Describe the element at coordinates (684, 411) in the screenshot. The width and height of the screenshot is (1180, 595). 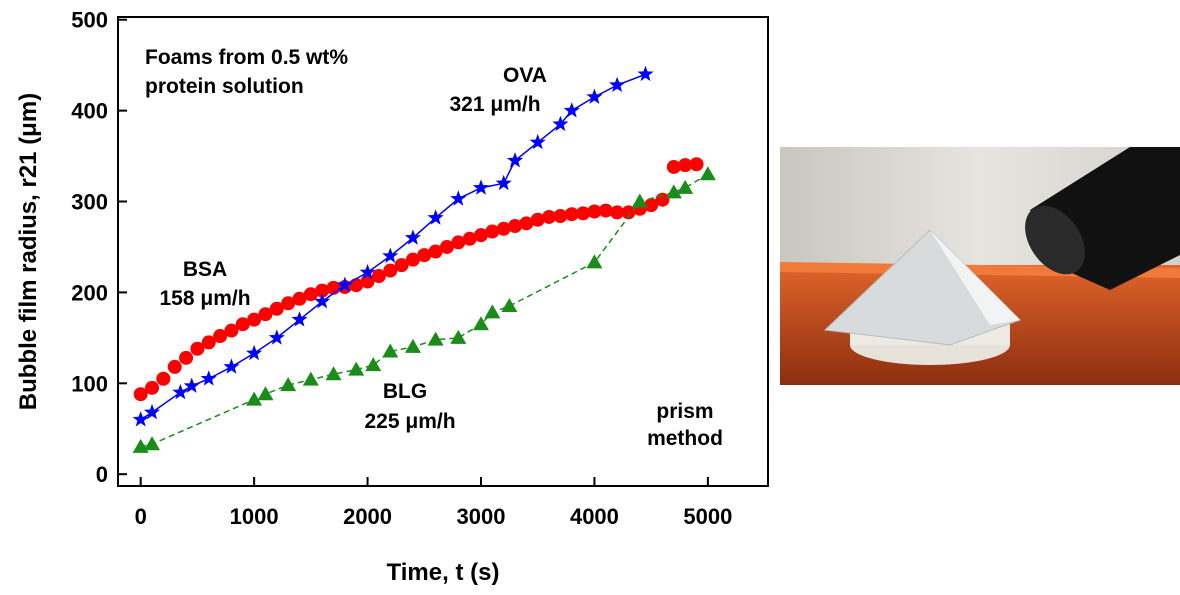
I see `annotation: prism` at that location.